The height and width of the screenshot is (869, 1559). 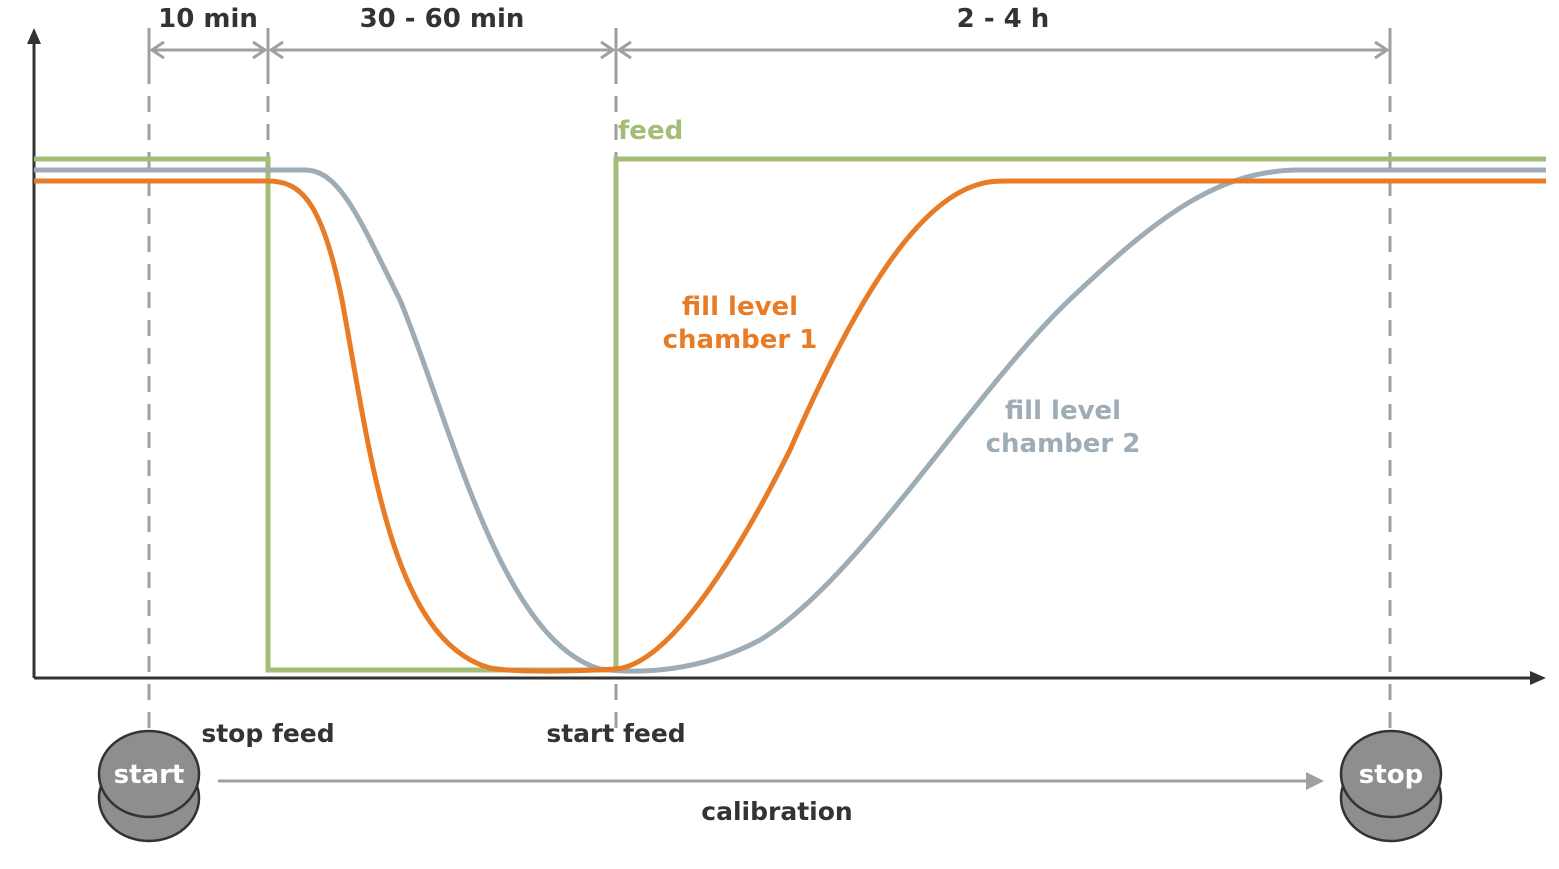 I want to click on start-button: start, so click(x=149, y=786).